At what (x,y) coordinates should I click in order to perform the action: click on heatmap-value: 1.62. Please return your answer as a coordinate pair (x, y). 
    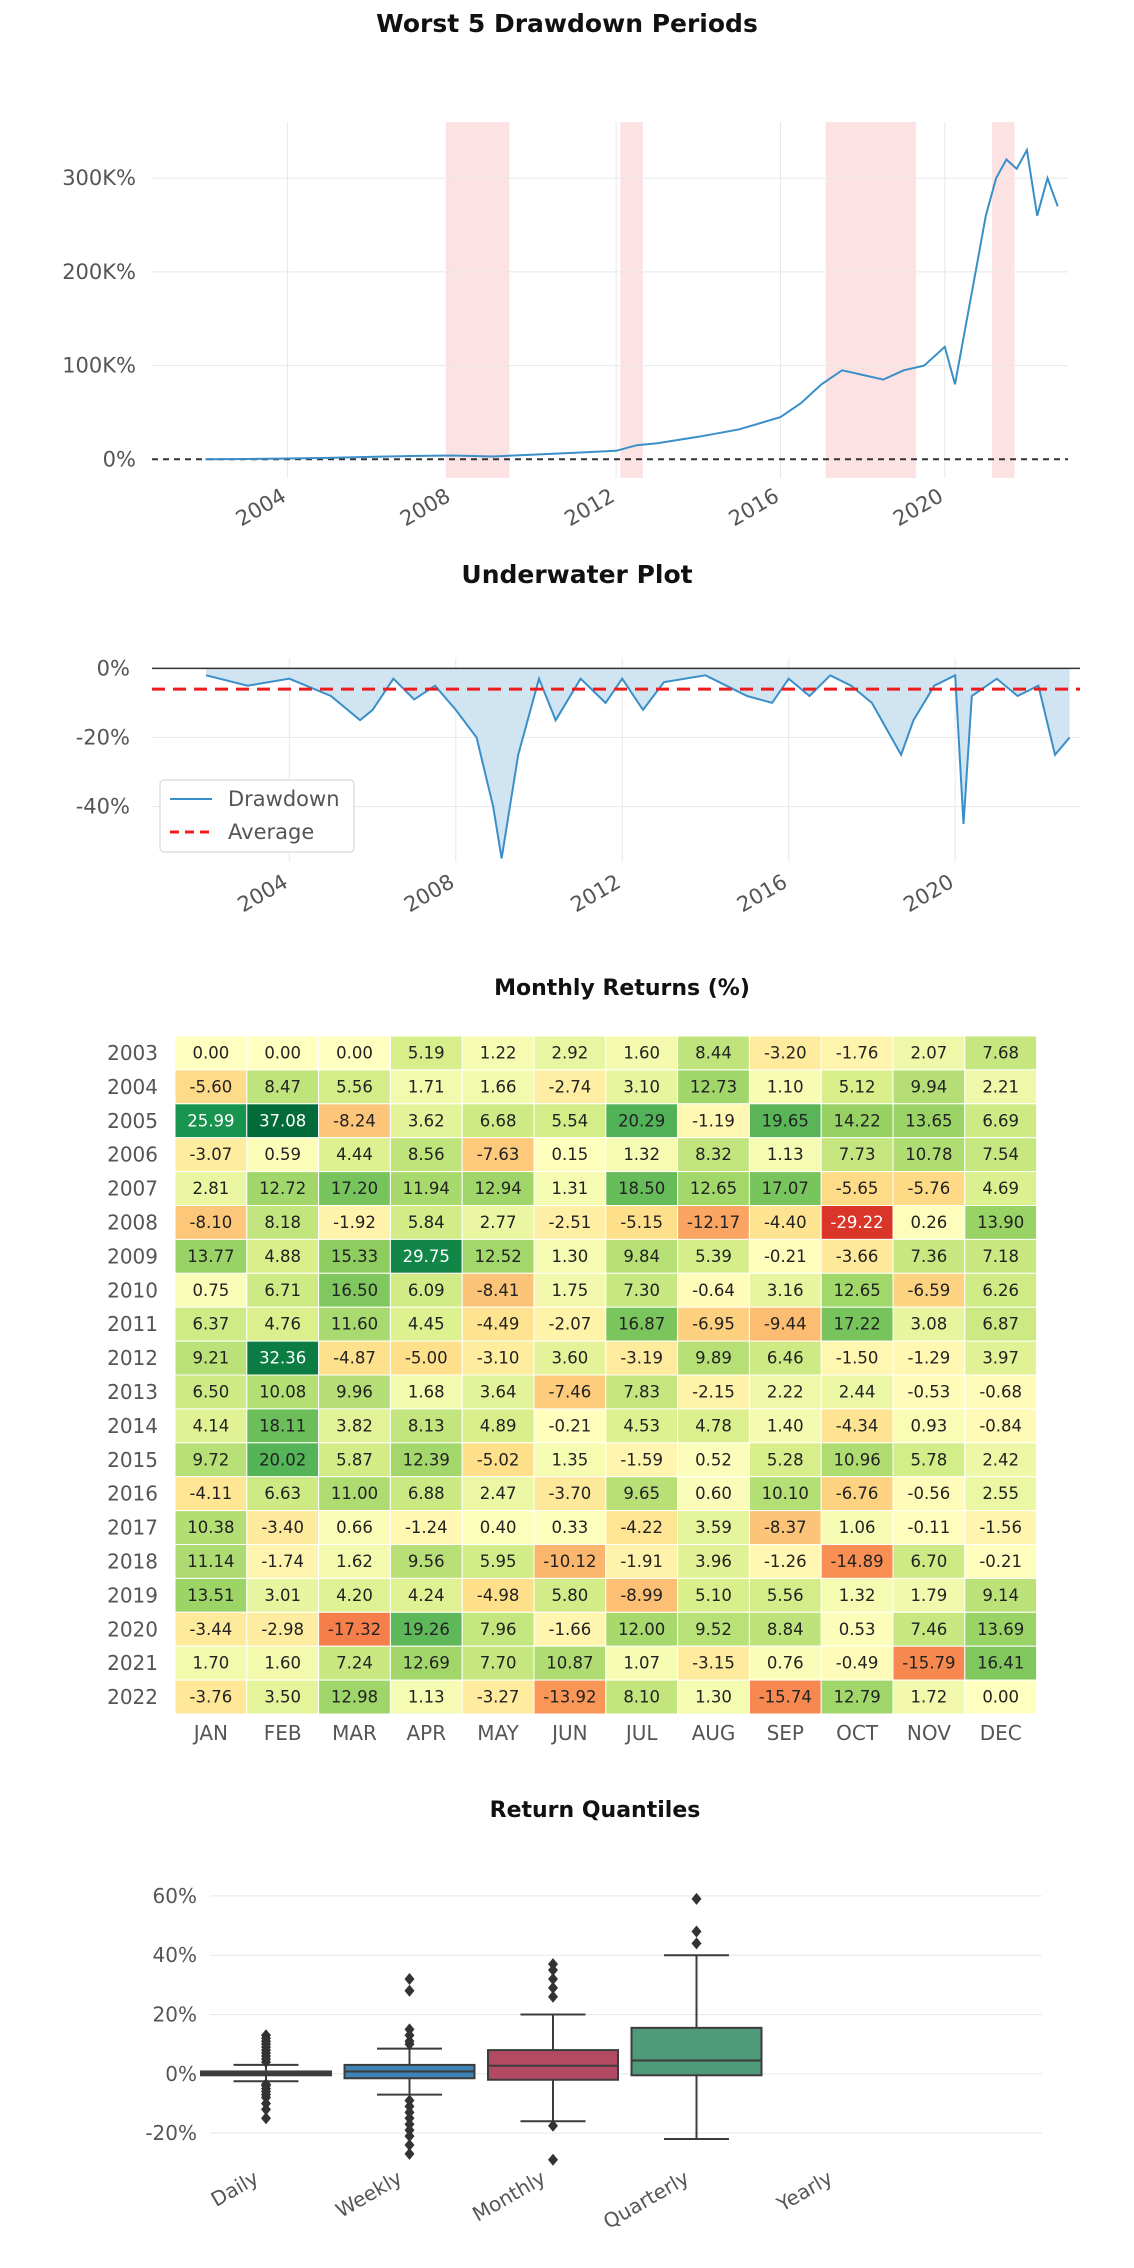
    Looking at the image, I should click on (354, 1561).